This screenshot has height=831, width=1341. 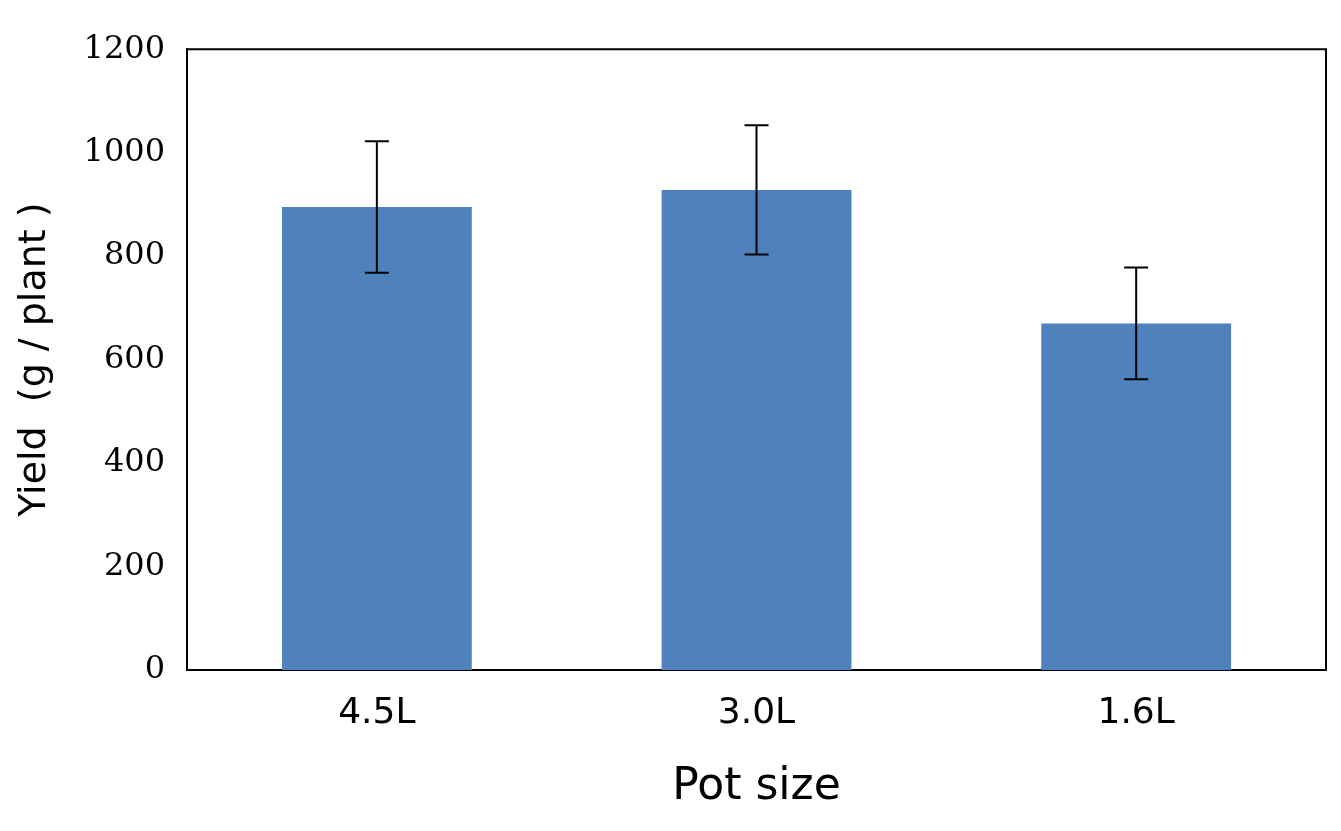 What do you see at coordinates (134, 460) in the screenshot?
I see `y-tick-label: 400` at bounding box center [134, 460].